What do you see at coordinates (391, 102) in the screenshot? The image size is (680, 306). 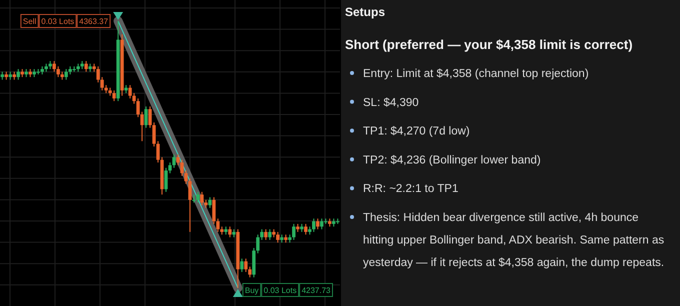 I see `text: SL: $4,390` at bounding box center [391, 102].